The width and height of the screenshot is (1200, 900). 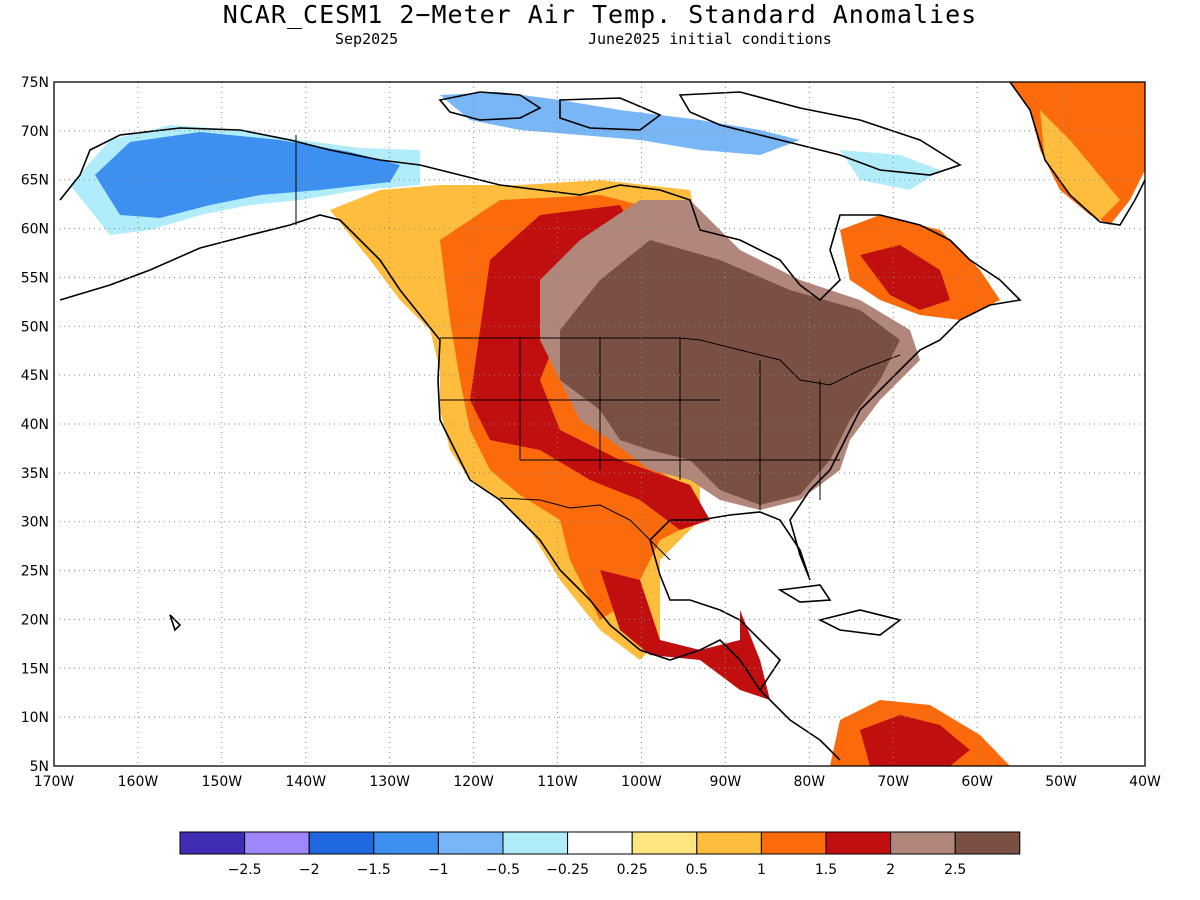 What do you see at coordinates (35, 474) in the screenshot?
I see `lat-label: 35N` at bounding box center [35, 474].